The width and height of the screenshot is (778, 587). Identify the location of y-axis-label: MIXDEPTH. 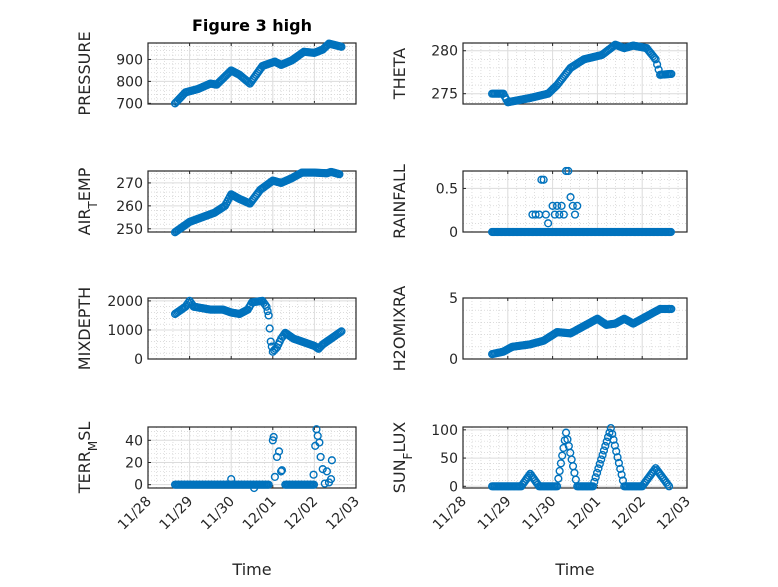
(84, 328).